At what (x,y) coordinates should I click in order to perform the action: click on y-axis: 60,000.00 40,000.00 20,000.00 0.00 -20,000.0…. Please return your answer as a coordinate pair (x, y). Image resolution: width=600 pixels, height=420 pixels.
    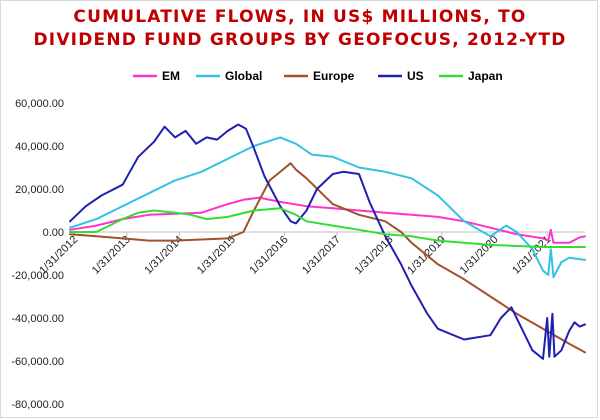
    Looking at the image, I should click on (37, 254).